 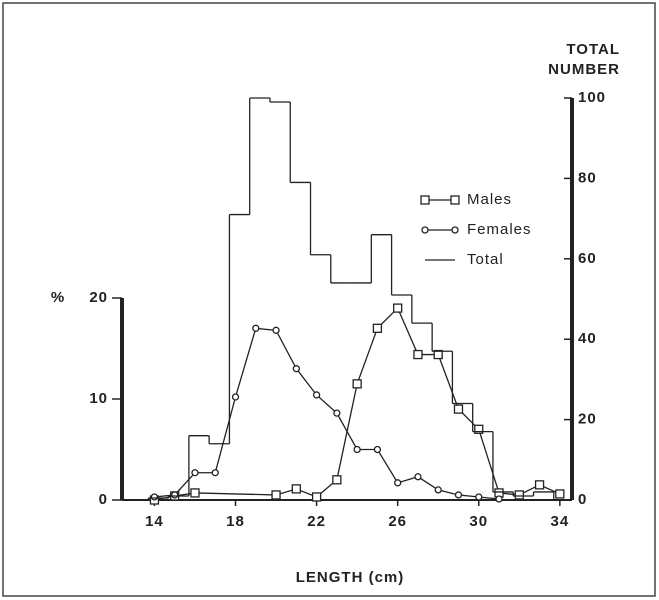 What do you see at coordinates (593, 49) in the screenshot?
I see `y2-axis-label: TOTAL` at bounding box center [593, 49].